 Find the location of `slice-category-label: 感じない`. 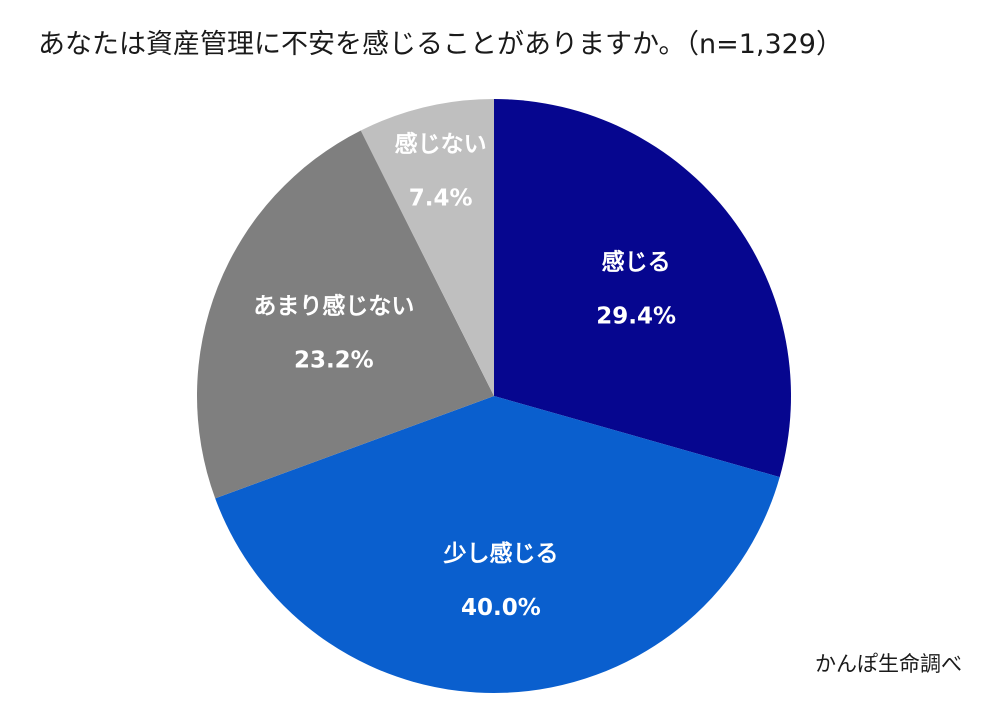

slice-category-label: 感じない is located at coordinates (441, 144).